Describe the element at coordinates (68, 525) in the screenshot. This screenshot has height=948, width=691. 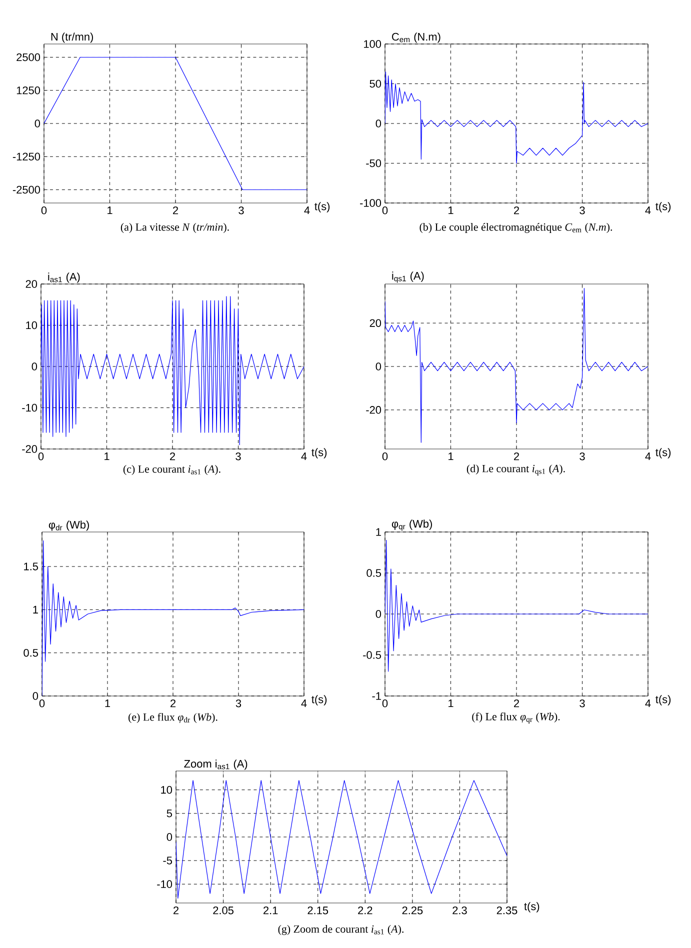
I see `y-axis-title: φ$_{dr}$ (Wb)` at that location.